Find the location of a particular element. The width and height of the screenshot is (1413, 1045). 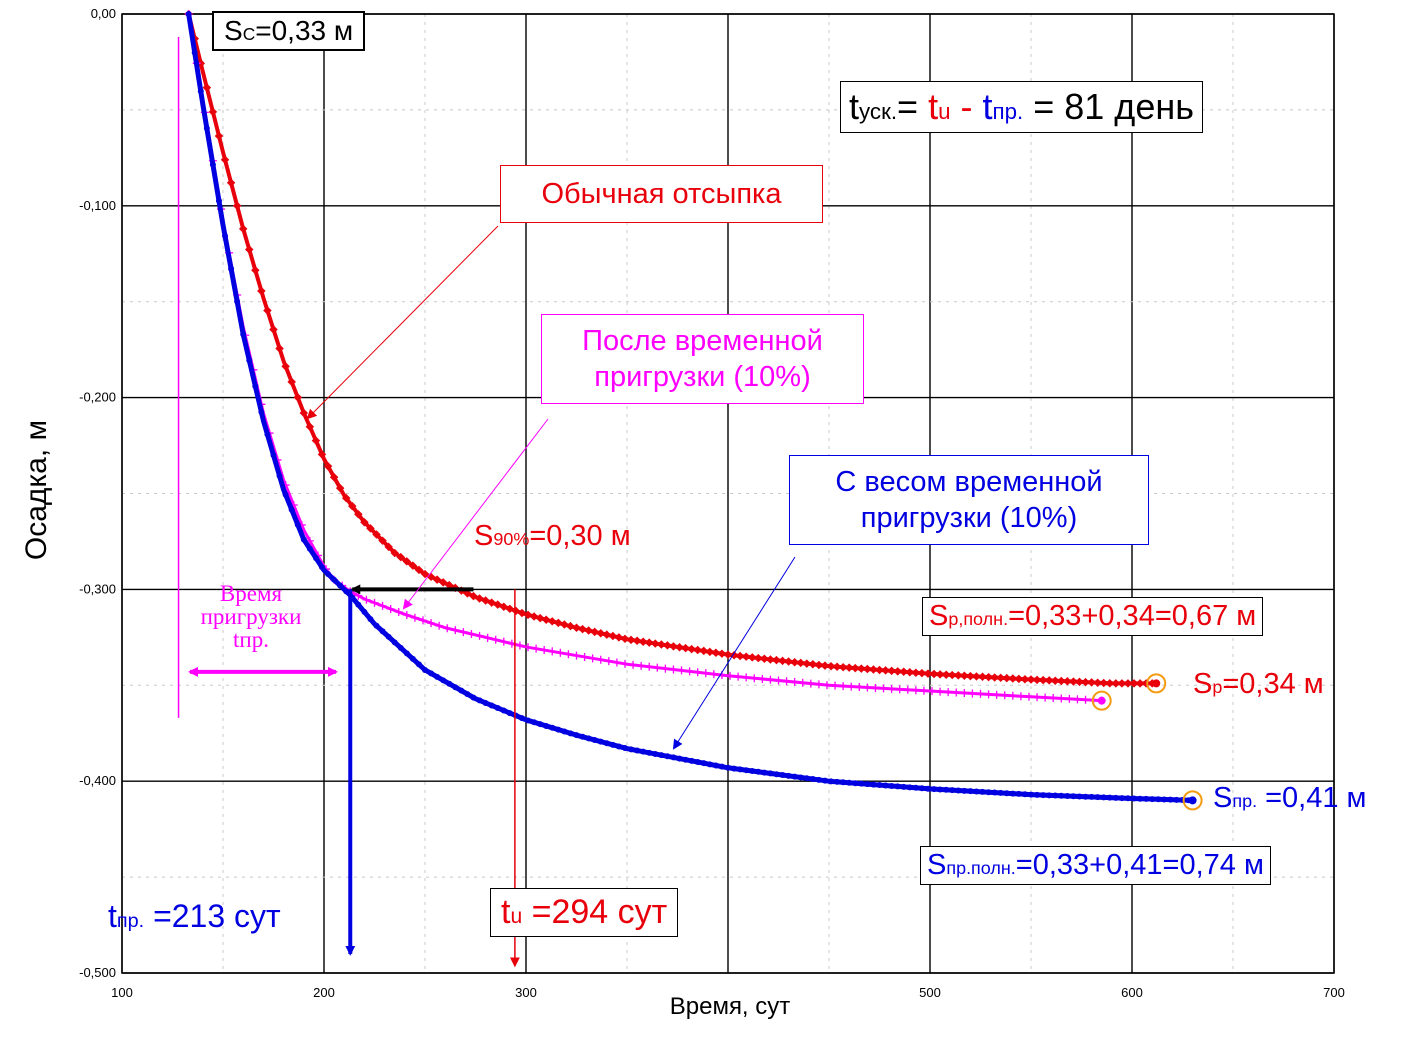

y-tick-label: -0,200 is located at coordinates (97, 397).